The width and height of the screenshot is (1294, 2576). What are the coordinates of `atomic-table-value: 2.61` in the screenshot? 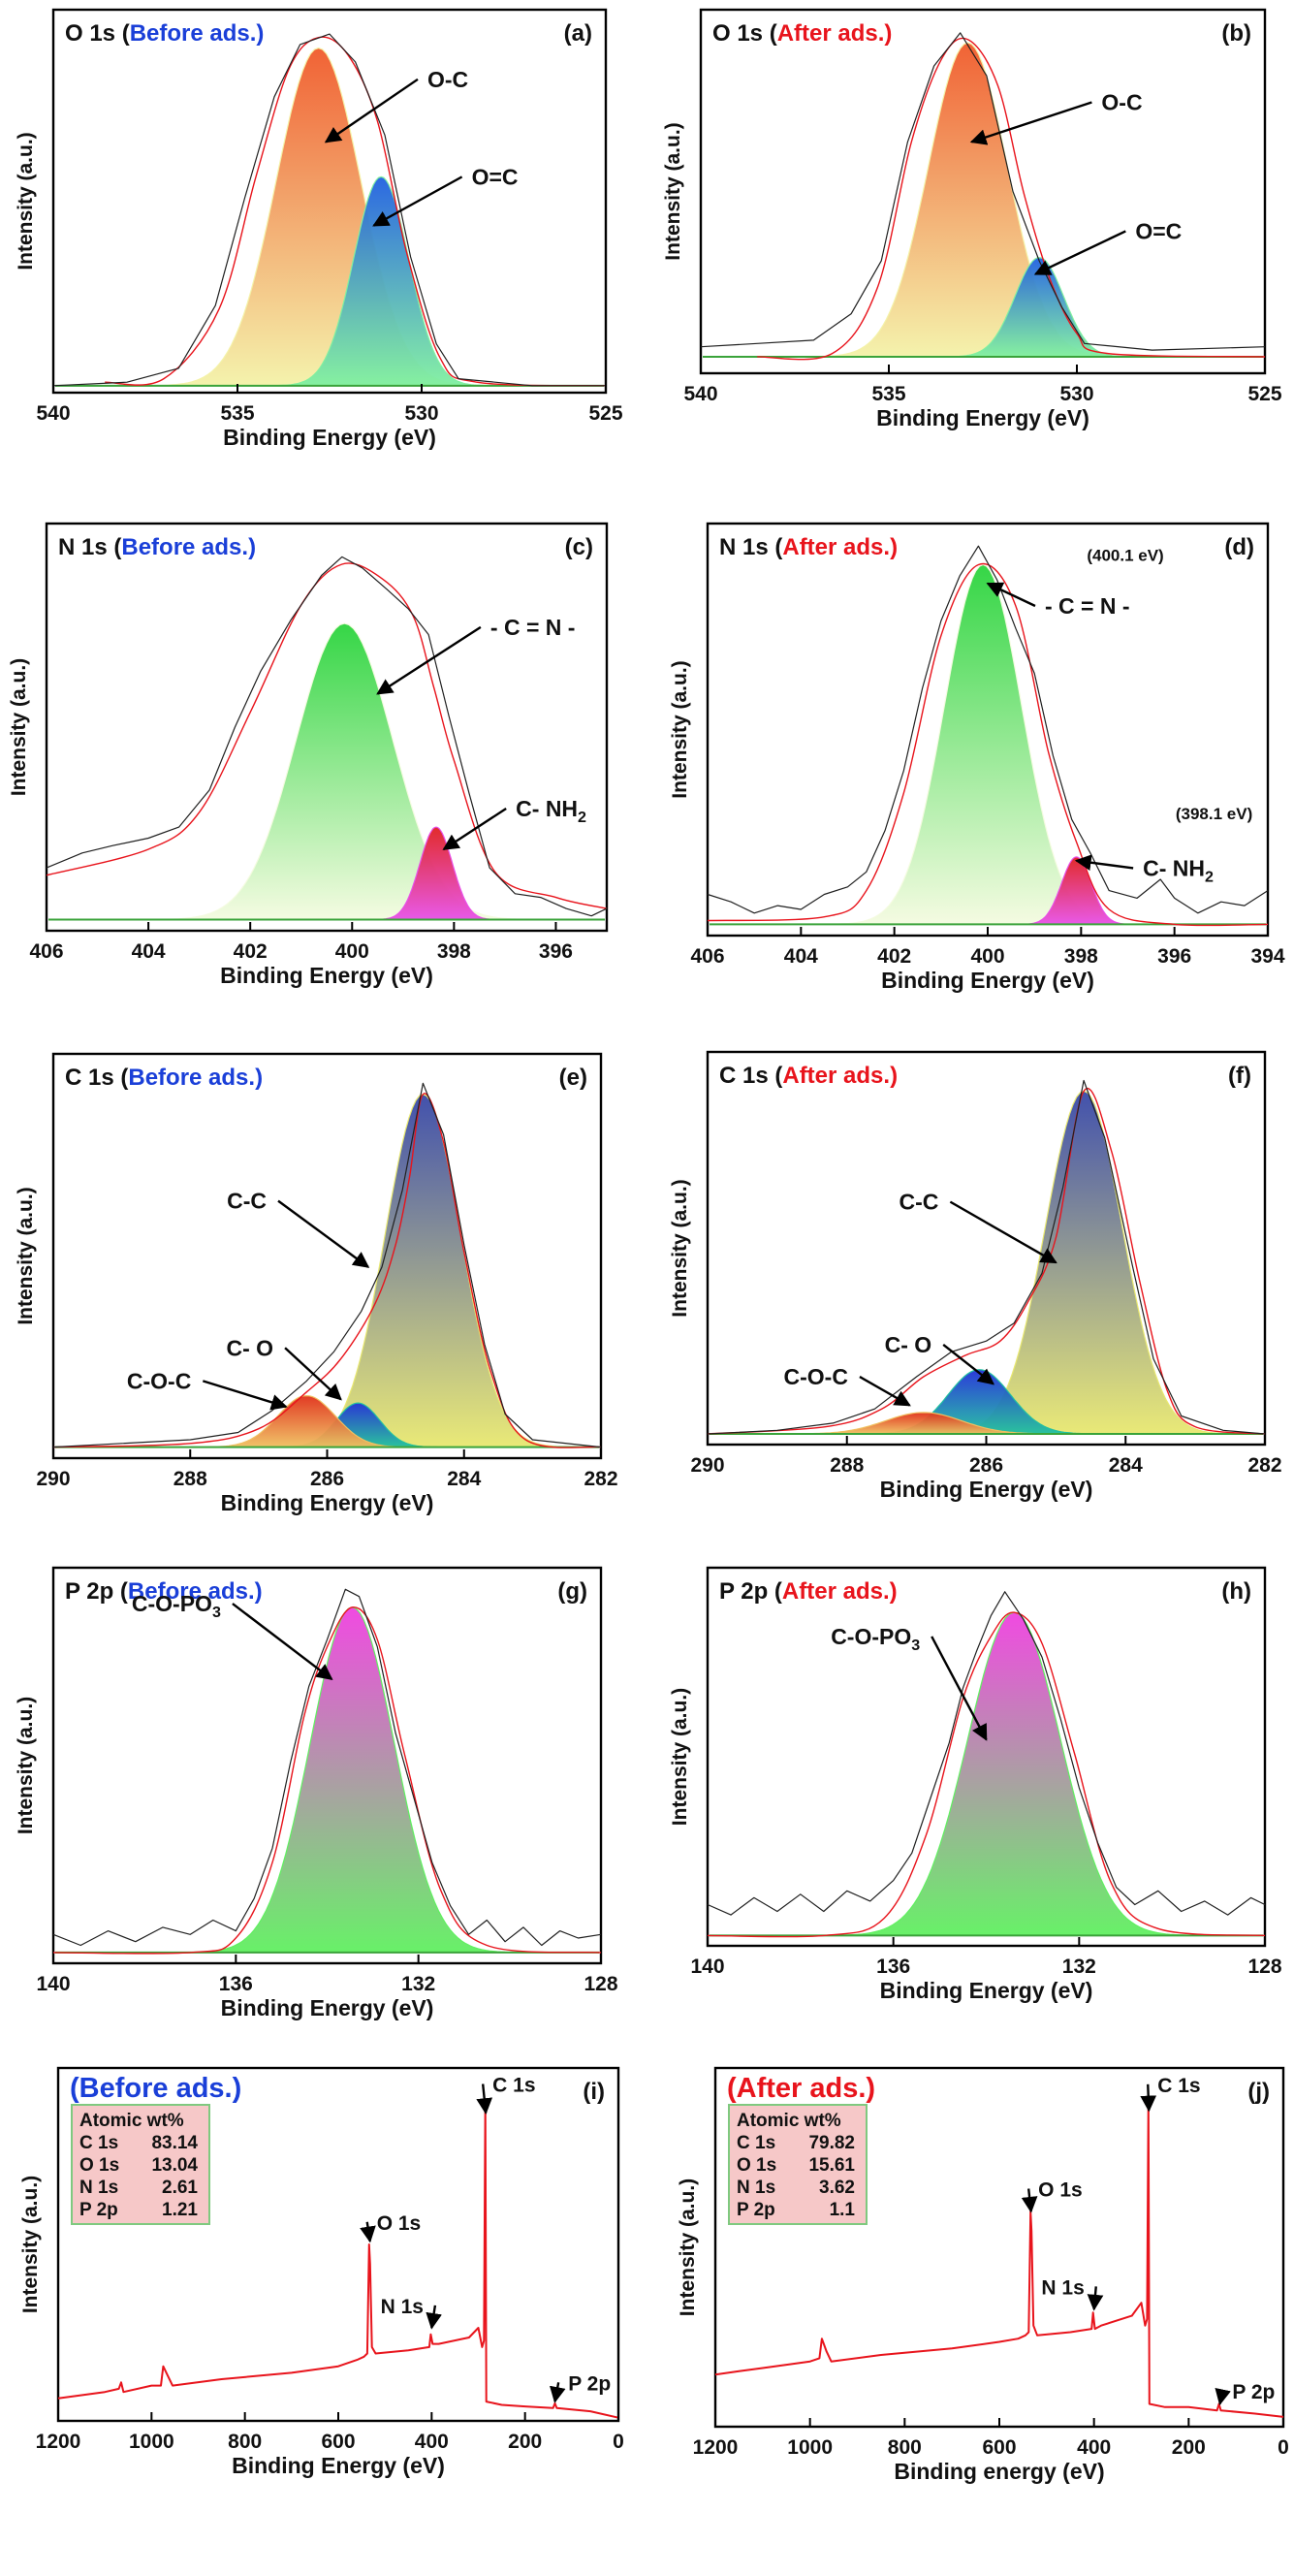 It's located at (180, 2188).